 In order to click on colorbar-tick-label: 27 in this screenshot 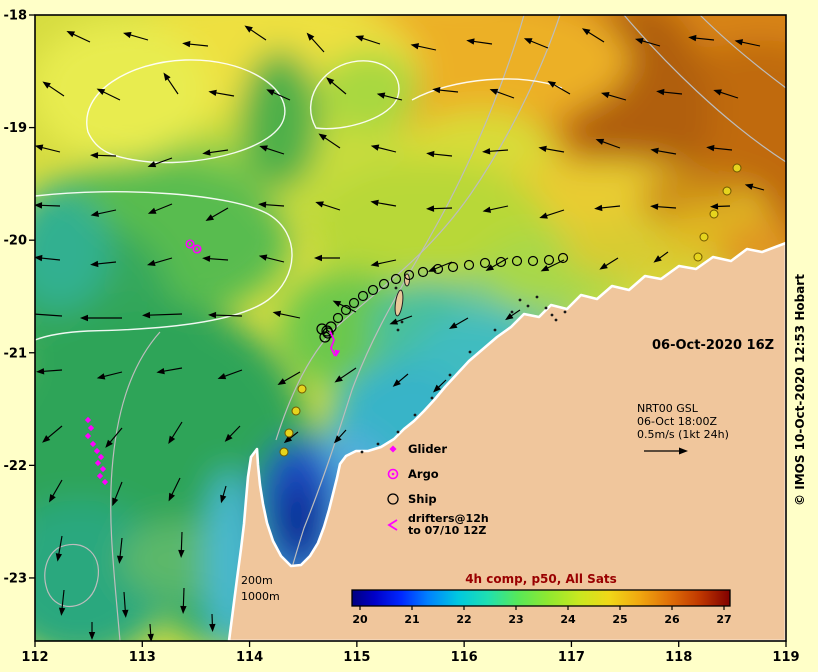, I will do `click(723, 619)`.